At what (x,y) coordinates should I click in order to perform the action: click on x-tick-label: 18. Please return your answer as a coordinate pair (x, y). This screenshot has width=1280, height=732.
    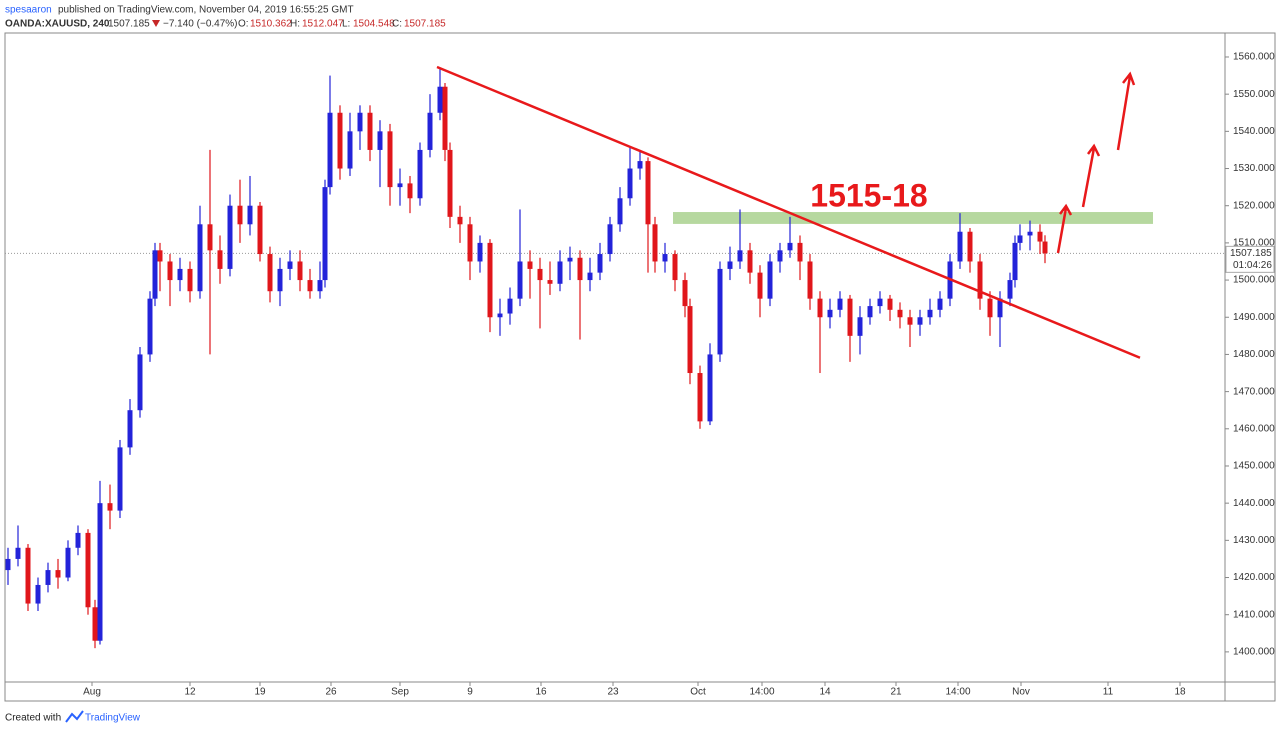
    Looking at the image, I should click on (1180, 692).